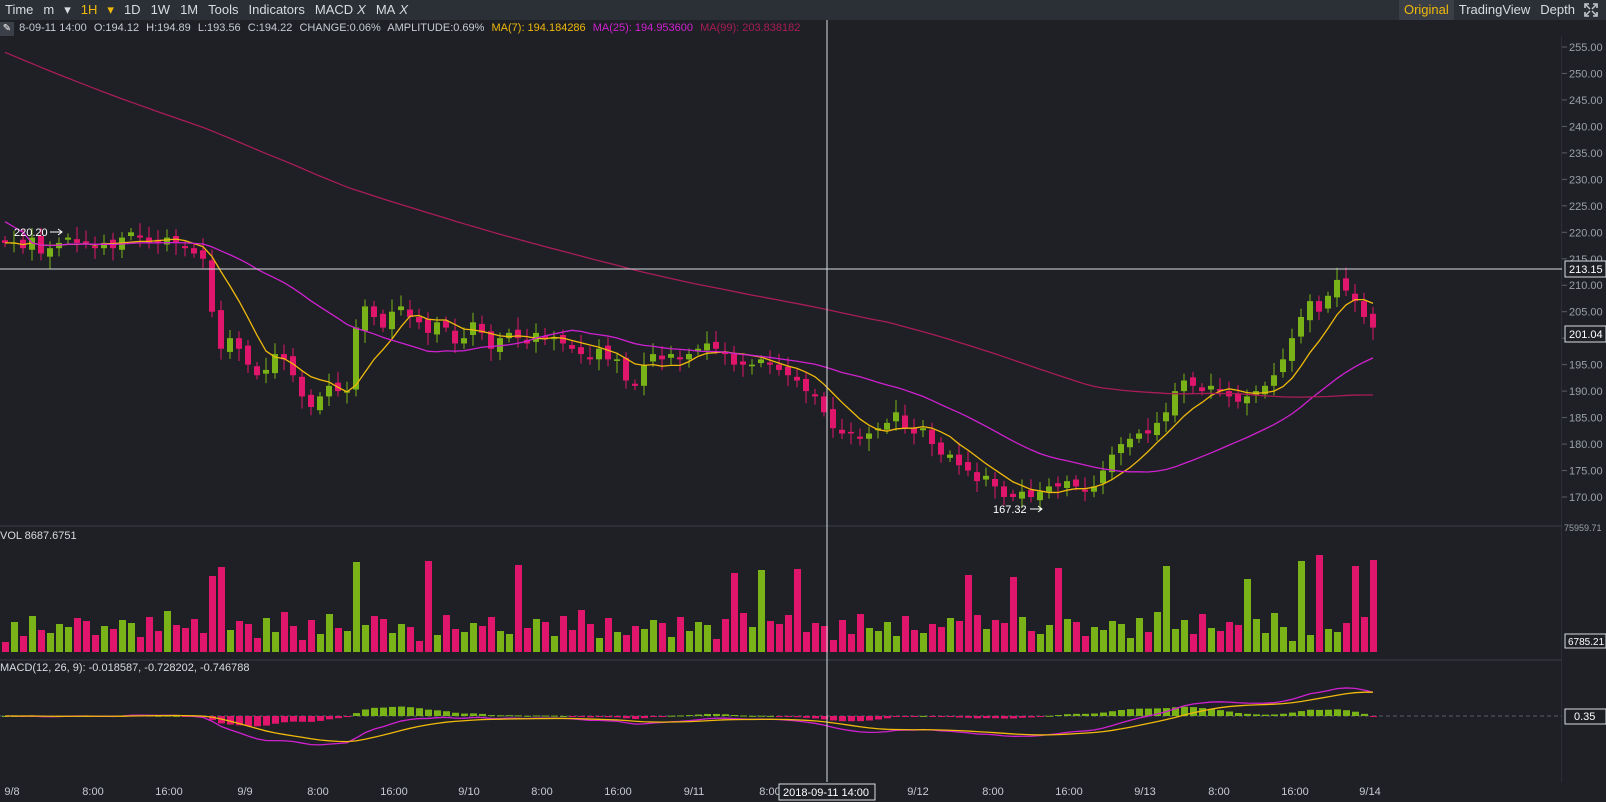  I want to click on interval-1h: 1H, so click(89, 9).